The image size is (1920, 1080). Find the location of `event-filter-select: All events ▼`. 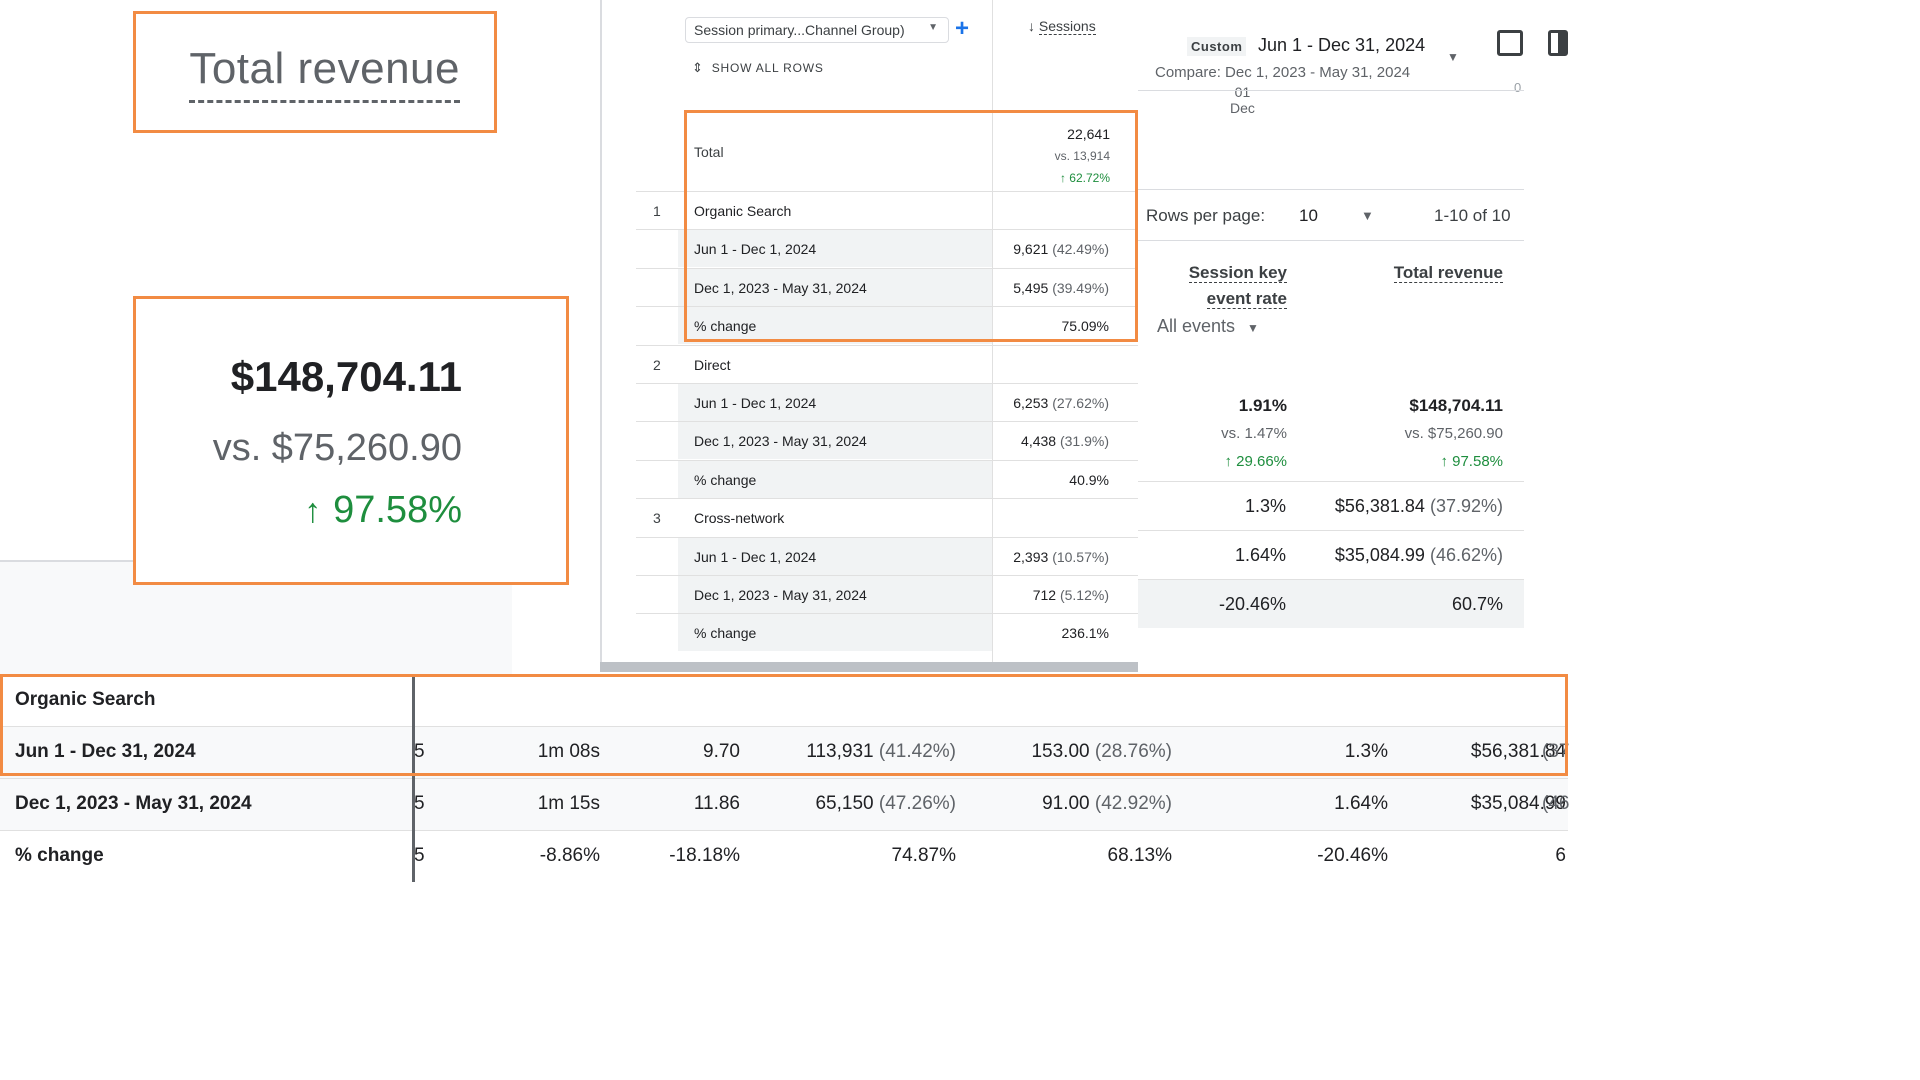

event-filter-select: All events ▼ is located at coordinates (1208, 326).